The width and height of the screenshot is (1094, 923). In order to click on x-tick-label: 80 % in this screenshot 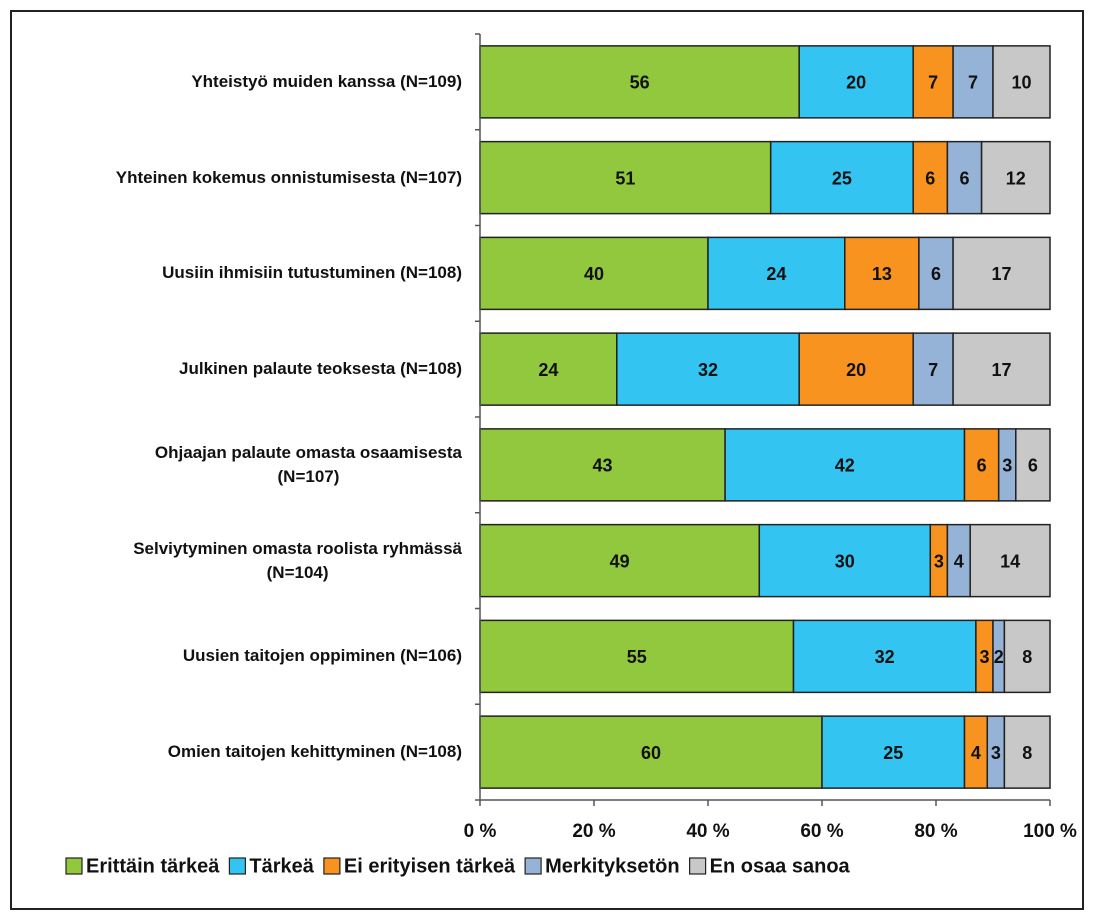, I will do `click(935, 831)`.